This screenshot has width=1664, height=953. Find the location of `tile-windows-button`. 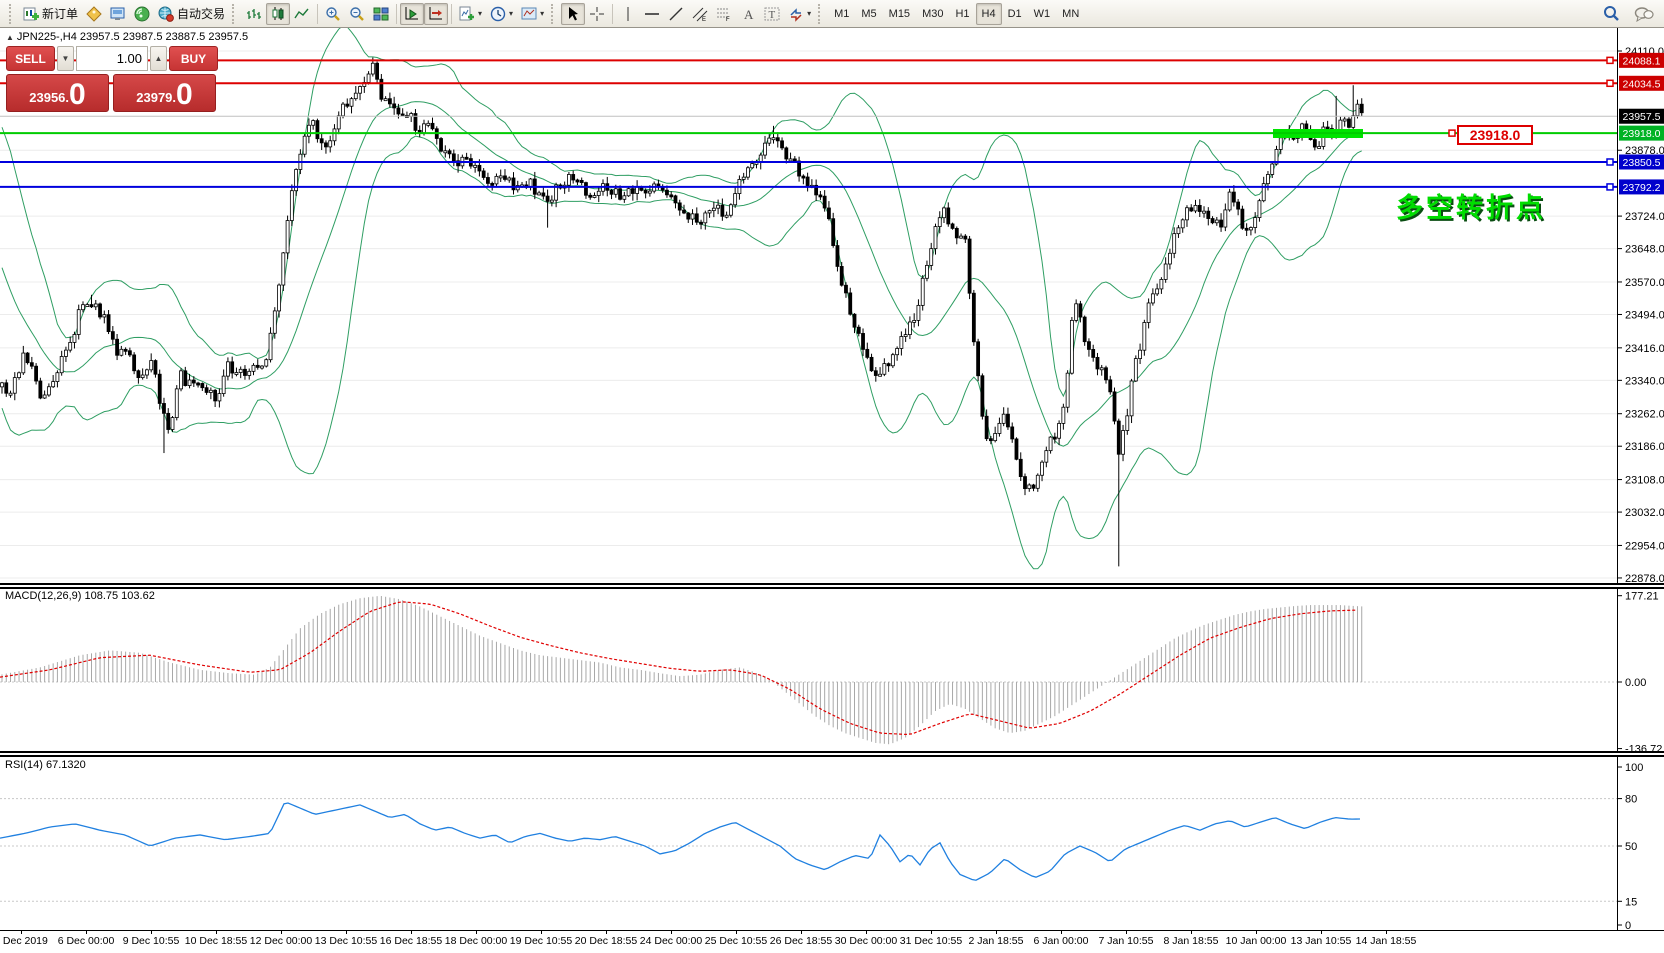

tile-windows-button is located at coordinates (381, 14).